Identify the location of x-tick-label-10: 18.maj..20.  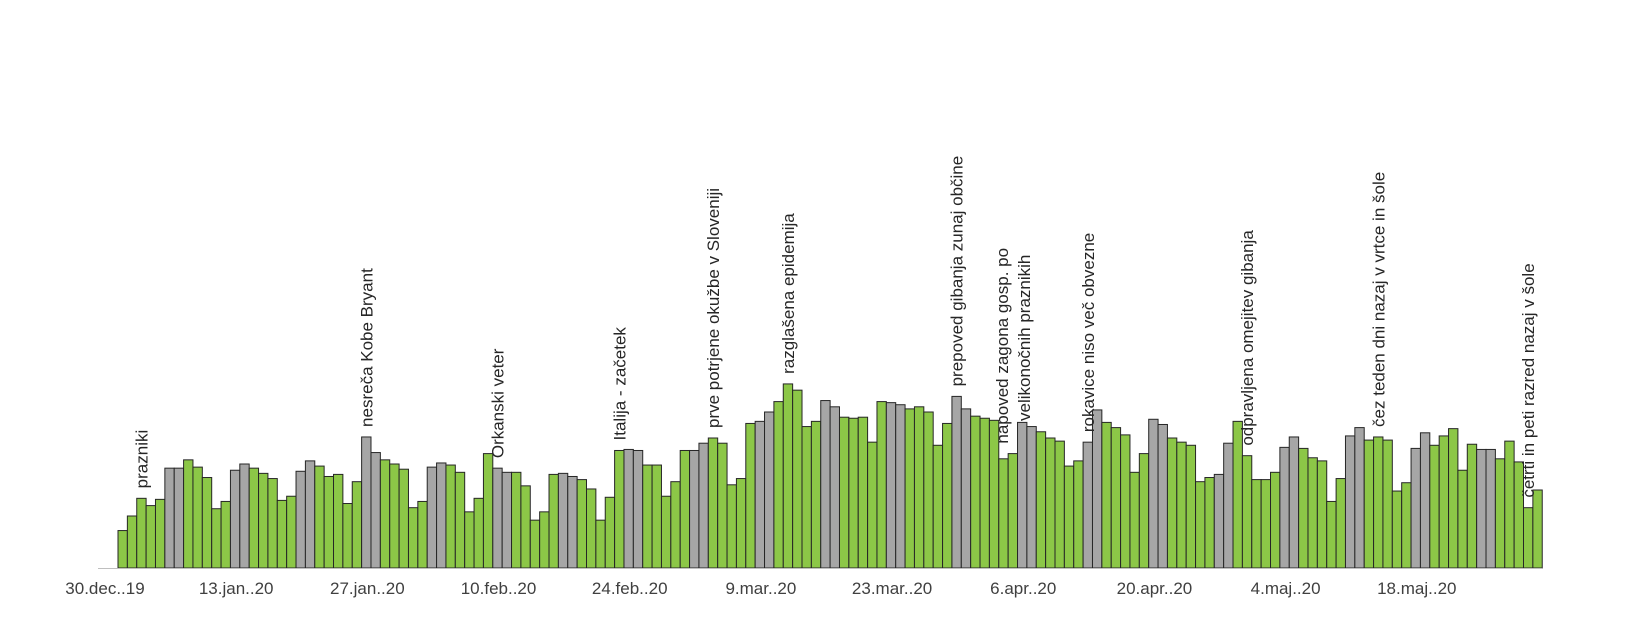
(1416, 588).